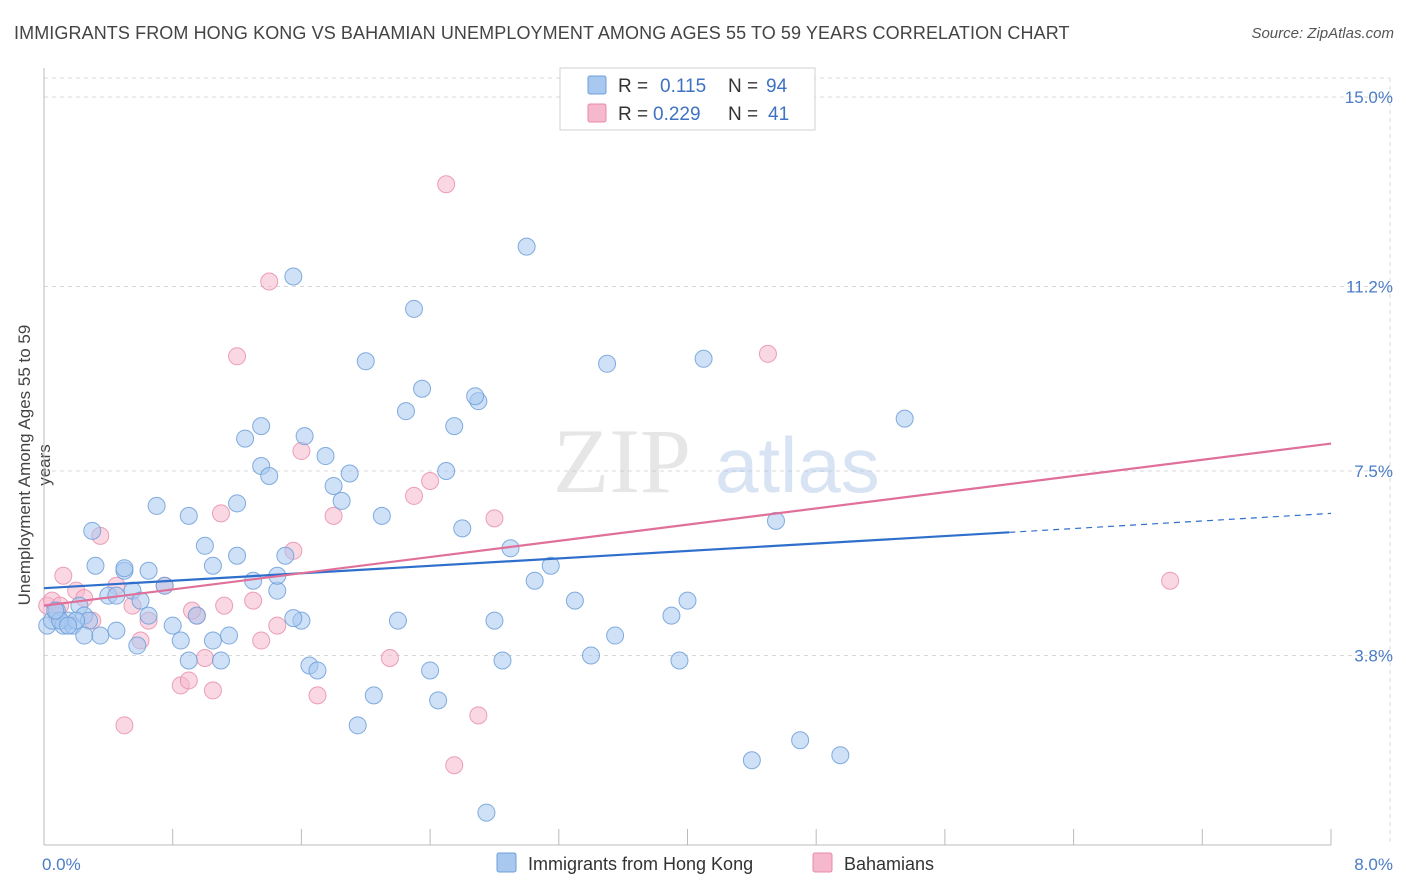 This screenshot has width=1406, height=892. What do you see at coordinates (1373, 864) in the screenshot?
I see `x-tick-label-max: 8.0%` at bounding box center [1373, 864].